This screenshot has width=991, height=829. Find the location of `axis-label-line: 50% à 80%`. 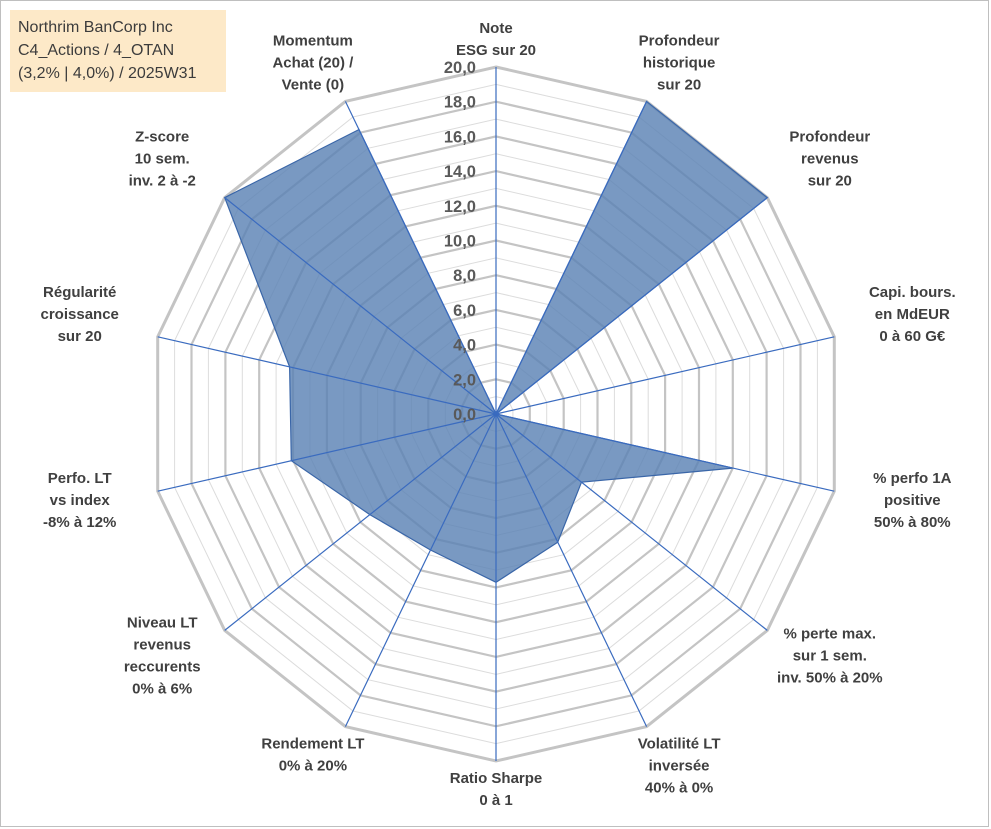

axis-label-line: 50% à 80% is located at coordinates (912, 522).